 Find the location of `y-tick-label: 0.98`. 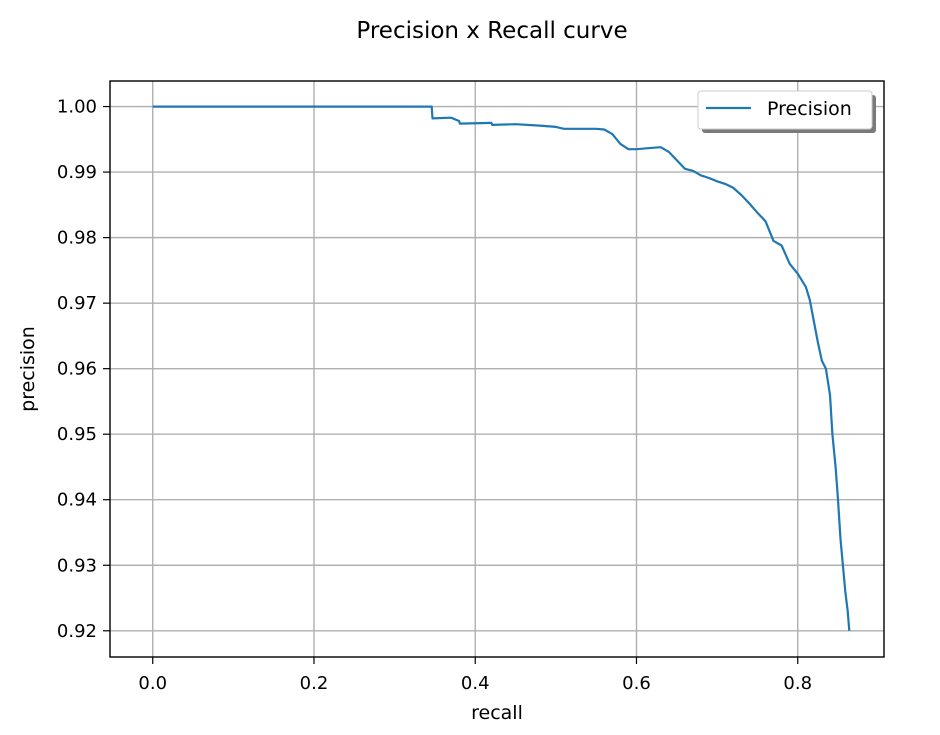

y-tick-label: 0.98 is located at coordinates (77, 238).